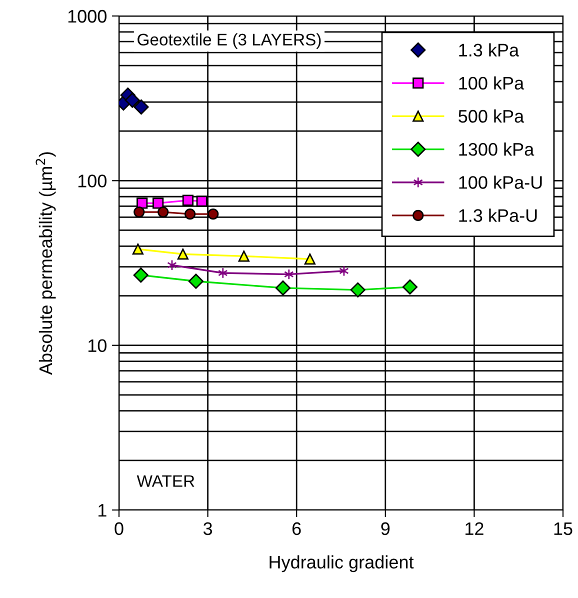 The width and height of the screenshot is (578, 598). Describe the element at coordinates (97, 345) in the screenshot. I see `y-tick-label: 10` at that location.